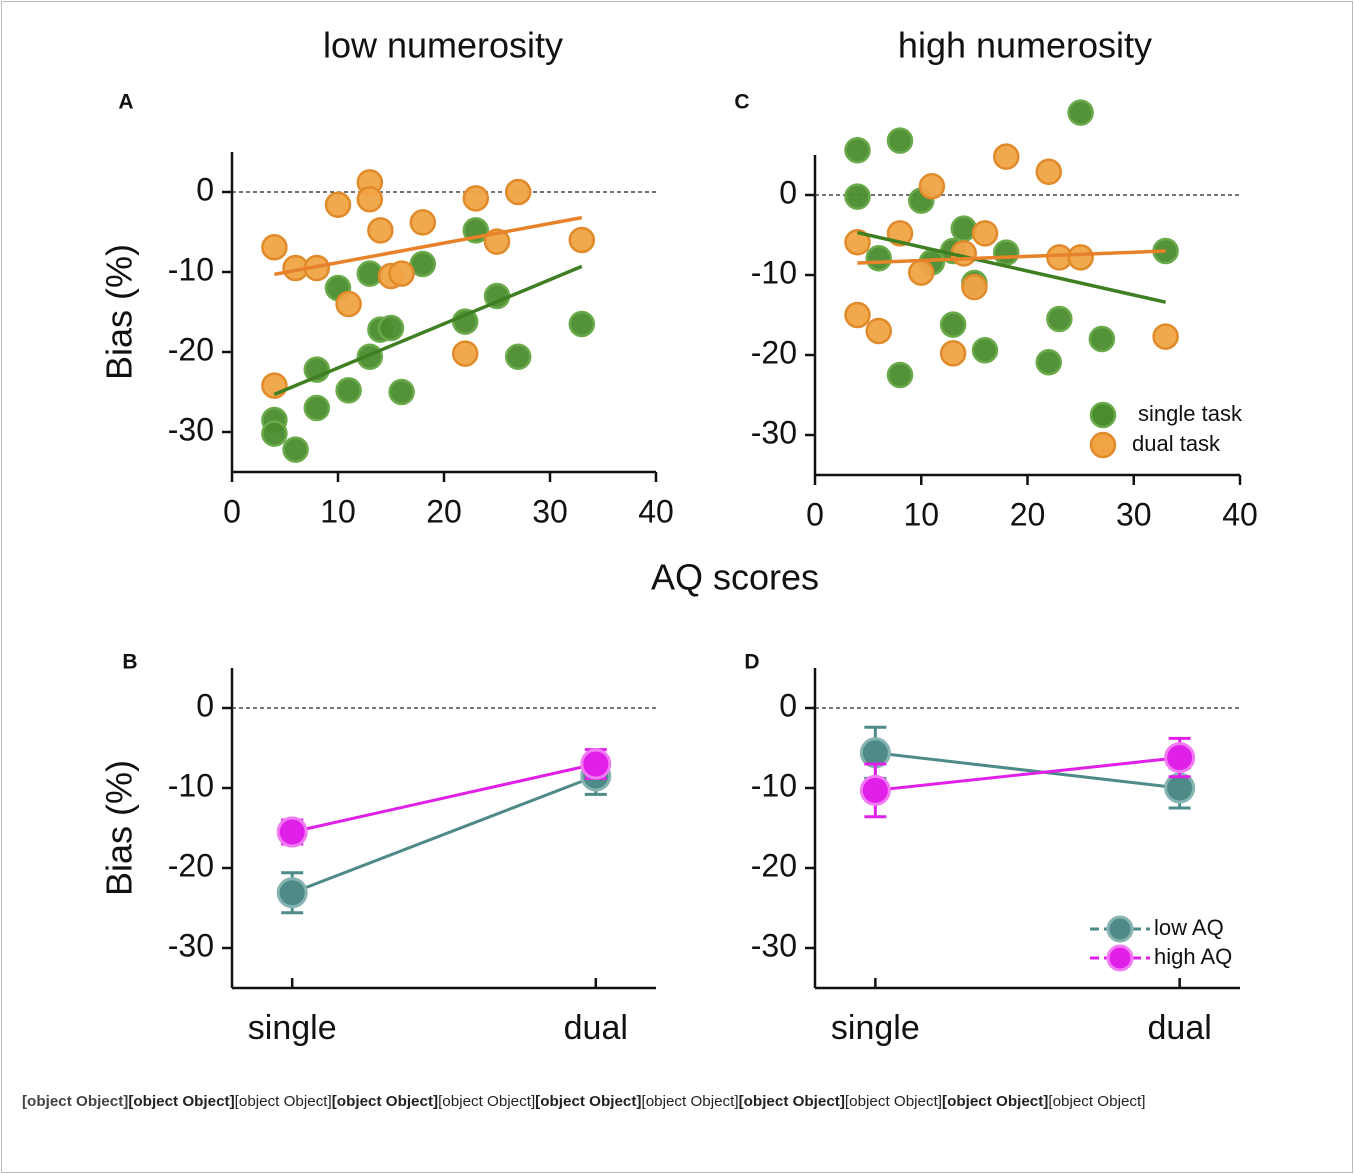 This screenshot has height=1174, width=1354. I want to click on panel-label: B, so click(129, 662).